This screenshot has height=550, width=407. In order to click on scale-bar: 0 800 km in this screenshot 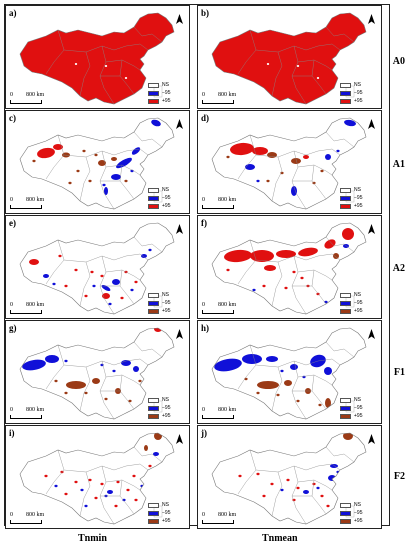, I will do `click(219, 203)`.